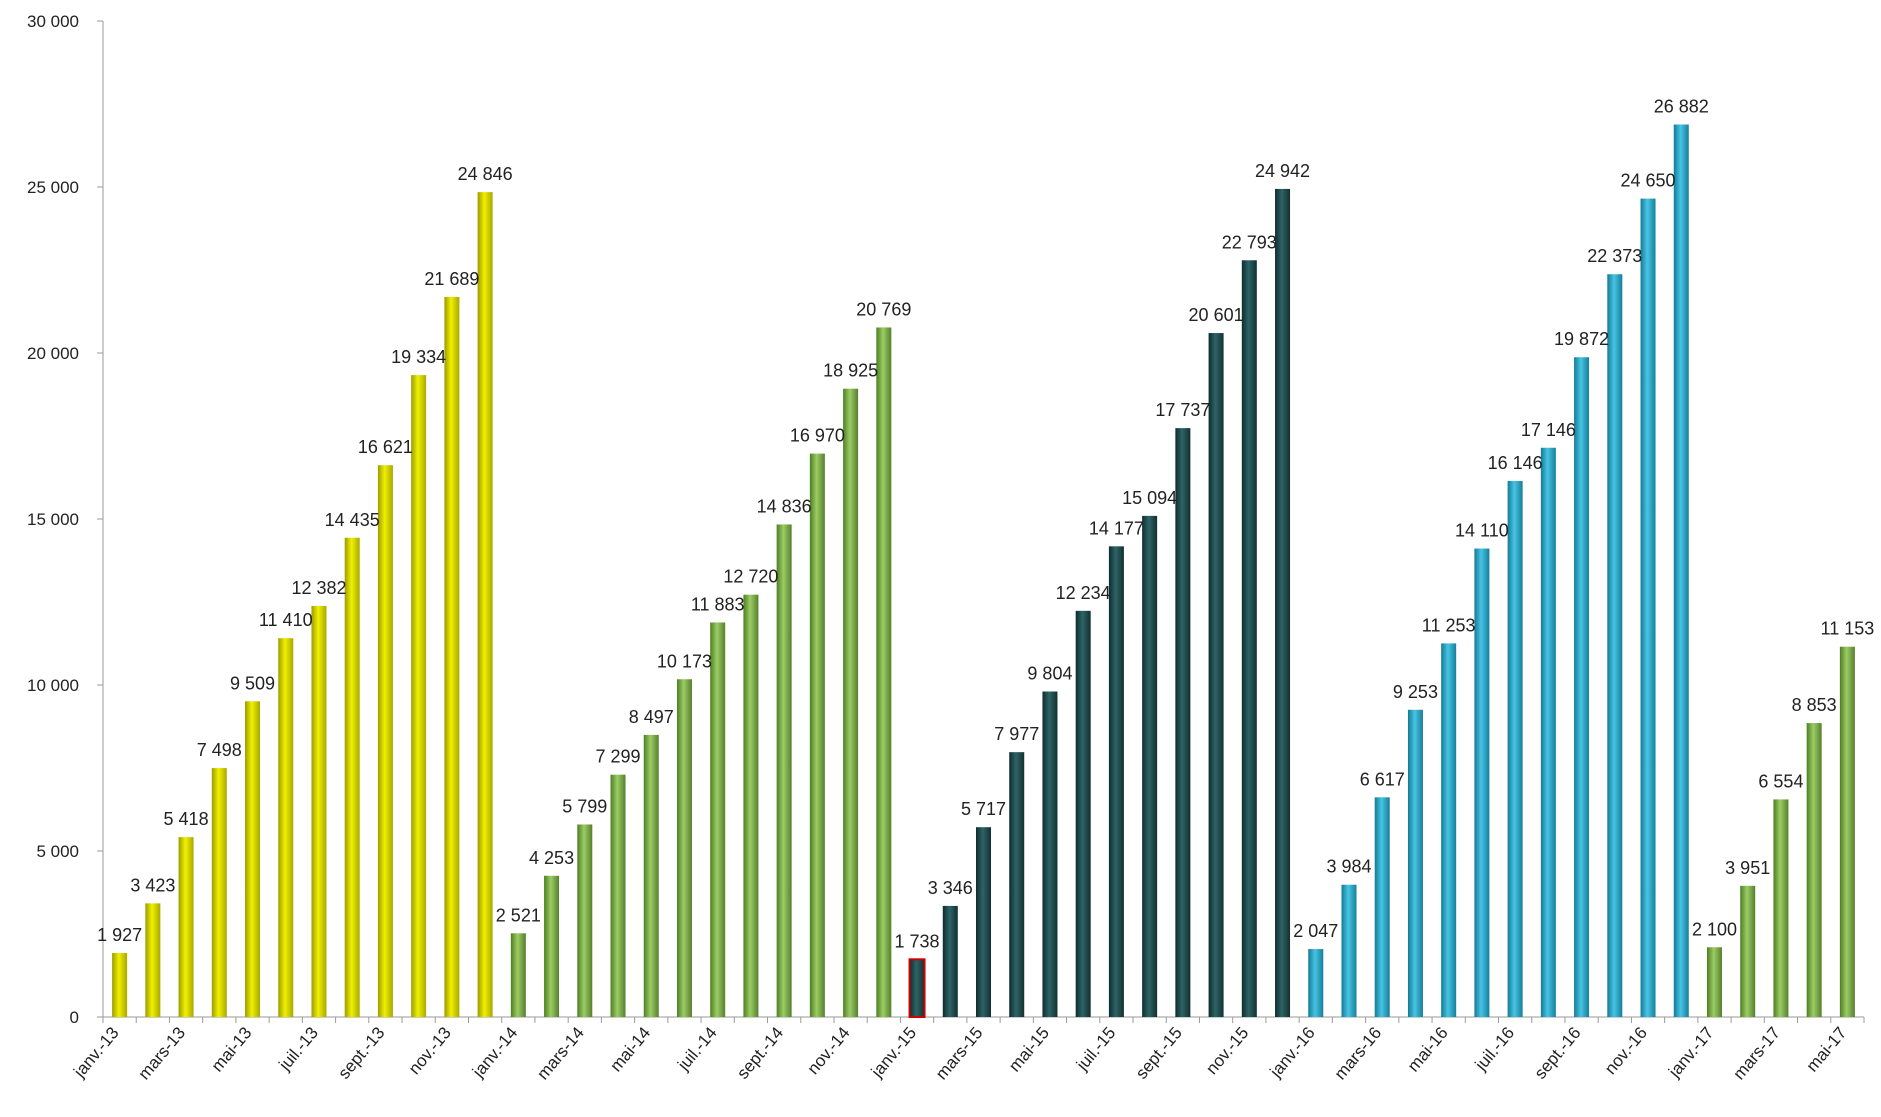  Describe the element at coordinates (950, 888) in the screenshot. I see `data-label: 3 346` at that location.